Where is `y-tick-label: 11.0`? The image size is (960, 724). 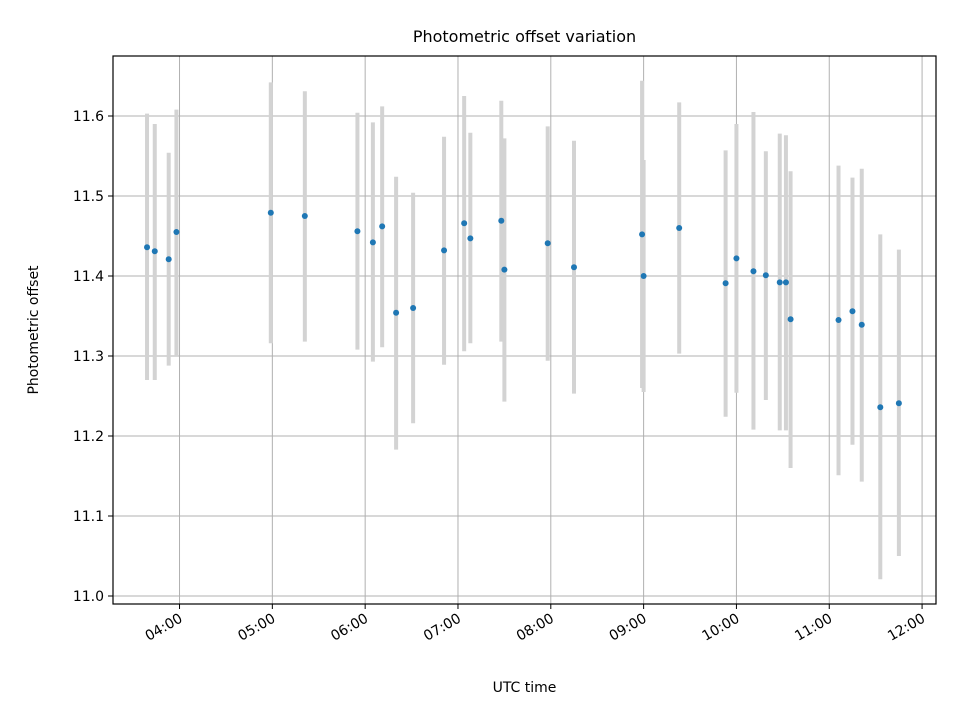
y-tick-label: 11.0 is located at coordinates (88, 597).